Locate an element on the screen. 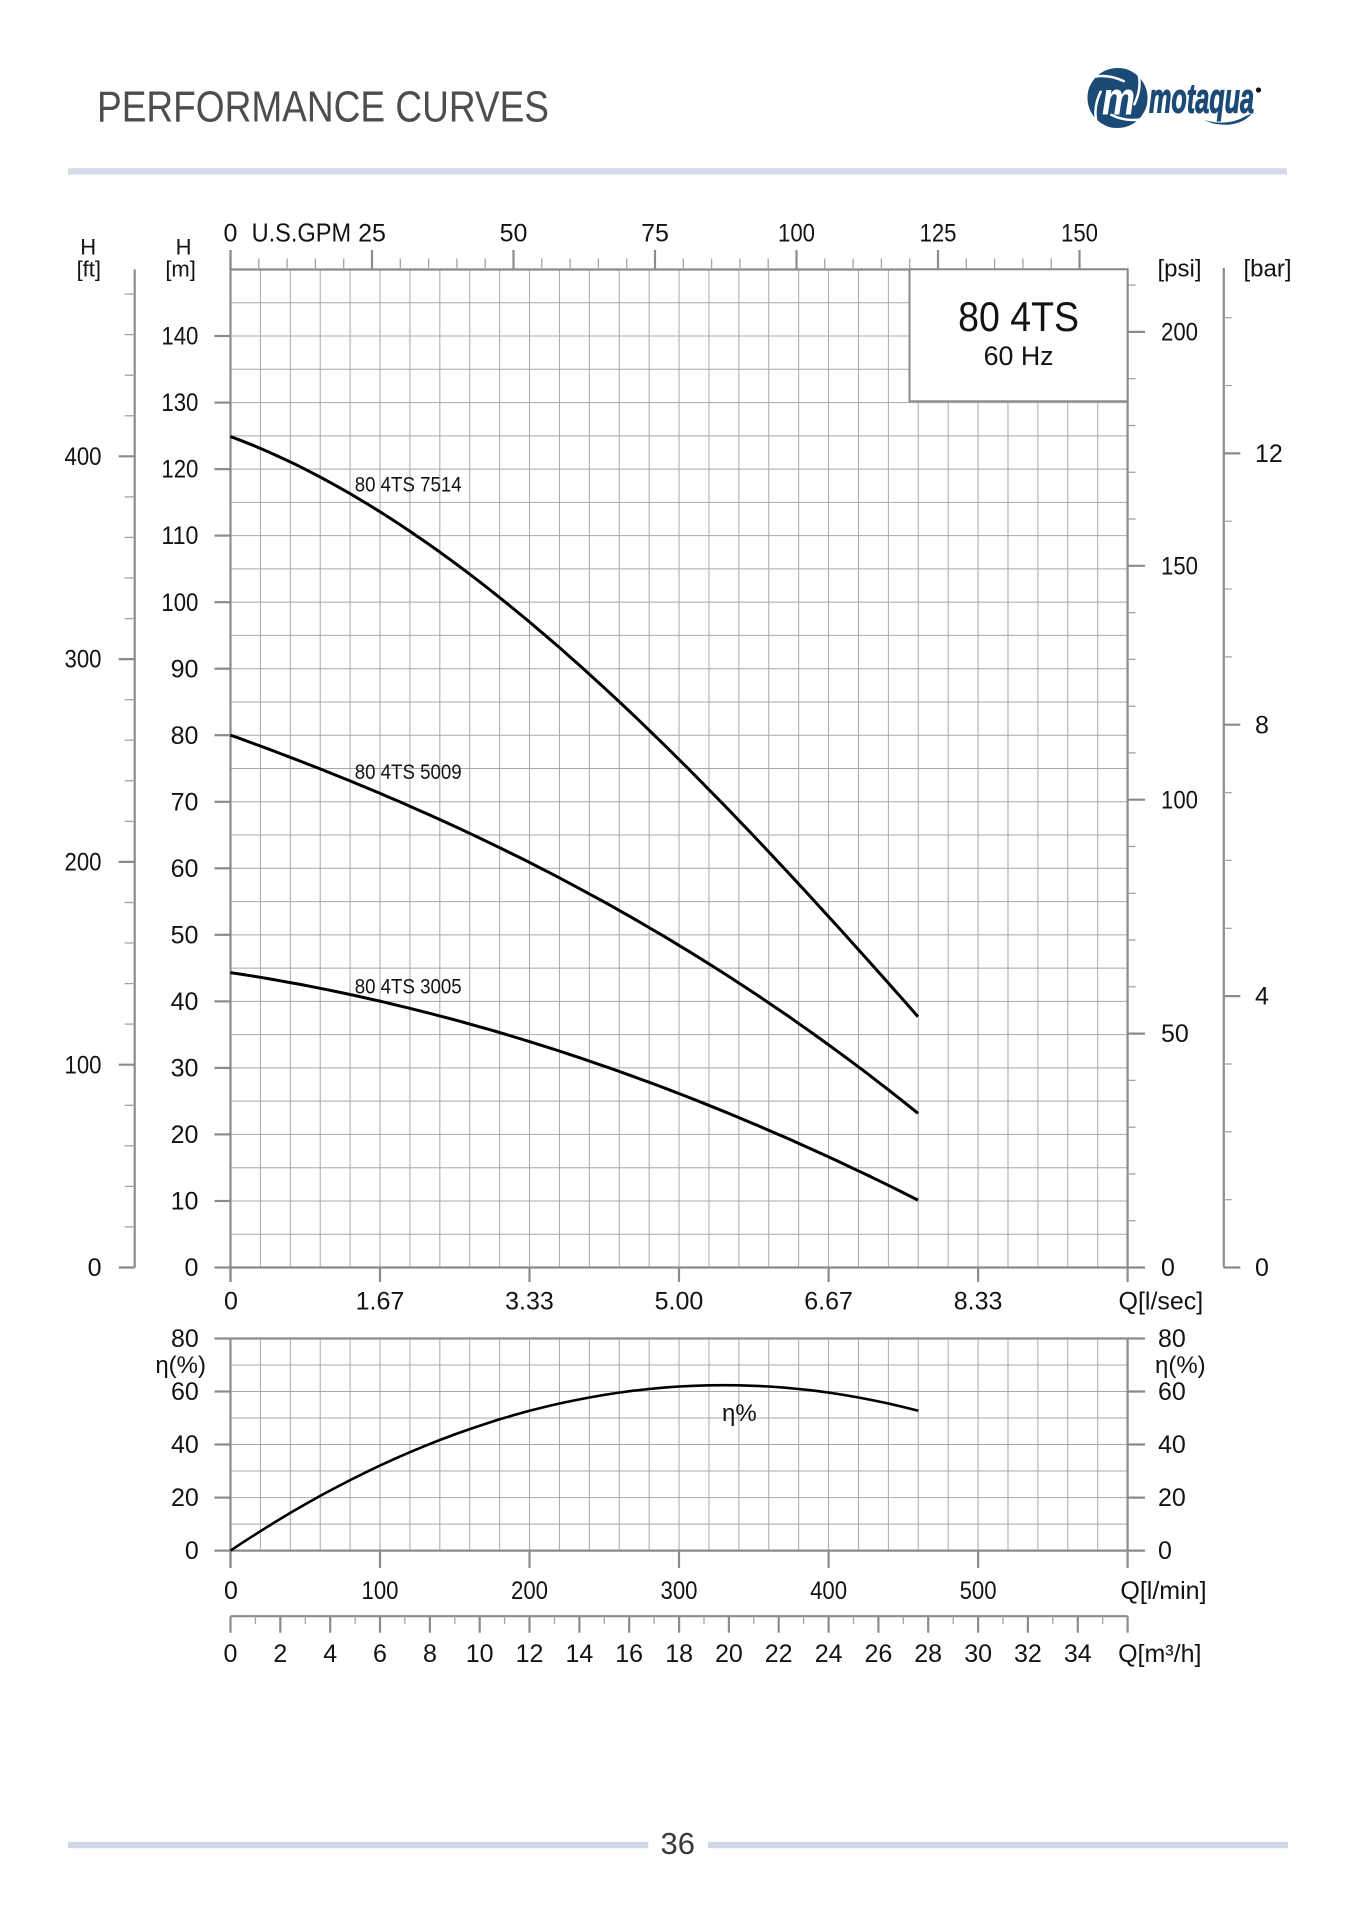  svg-text: 125 is located at coordinates (938, 234).